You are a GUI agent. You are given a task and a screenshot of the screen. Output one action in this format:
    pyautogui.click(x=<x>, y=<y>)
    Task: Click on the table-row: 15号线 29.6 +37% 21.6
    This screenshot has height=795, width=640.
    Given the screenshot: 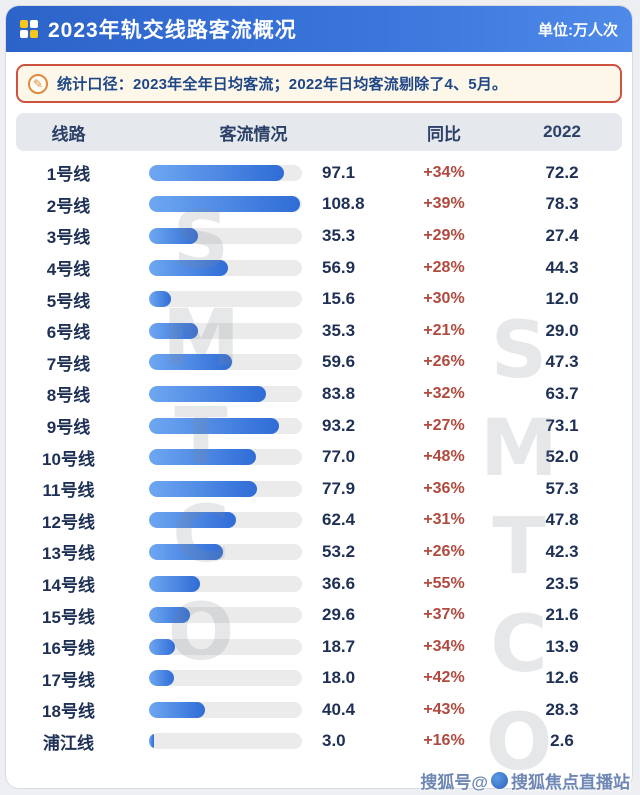 What is the action you would take?
    pyautogui.click(x=319, y=615)
    